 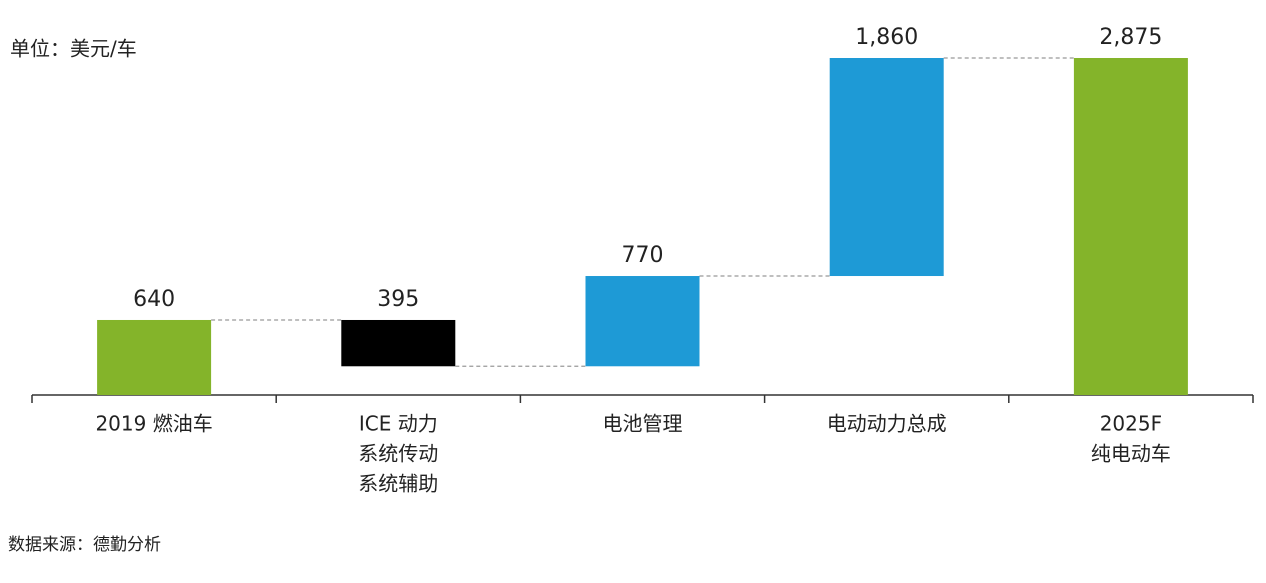 I want to click on x-tick-label: 纯电动车, so click(x=1131, y=454).